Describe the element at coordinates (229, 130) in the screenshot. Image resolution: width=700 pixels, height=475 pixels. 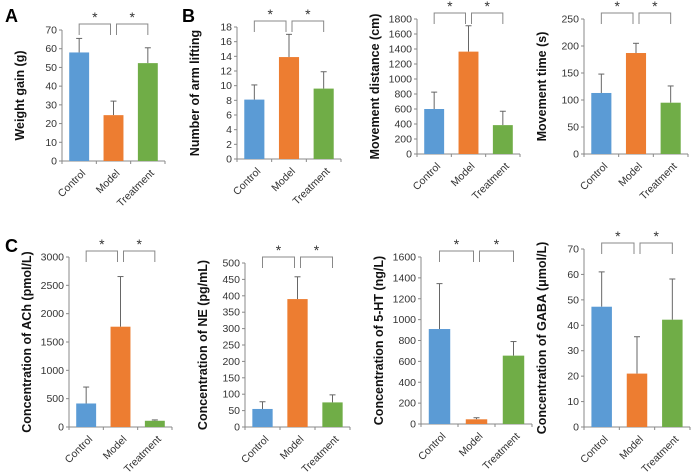
I see `y-tick-label: 4` at that location.